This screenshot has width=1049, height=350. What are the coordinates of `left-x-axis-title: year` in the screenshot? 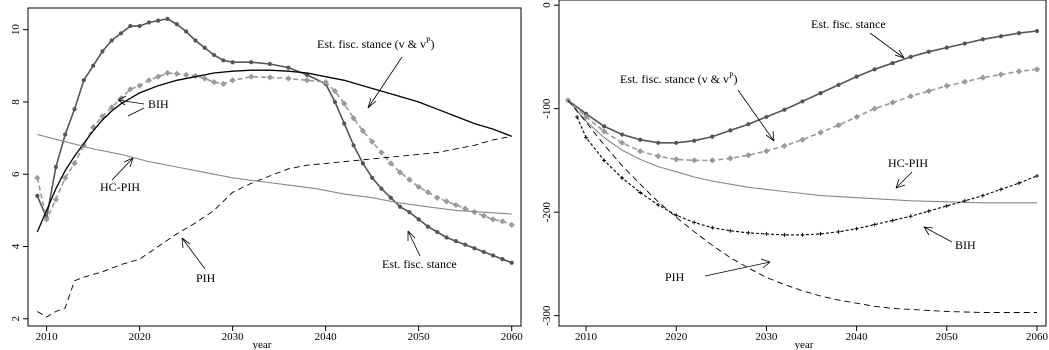 It's located at (262, 344).